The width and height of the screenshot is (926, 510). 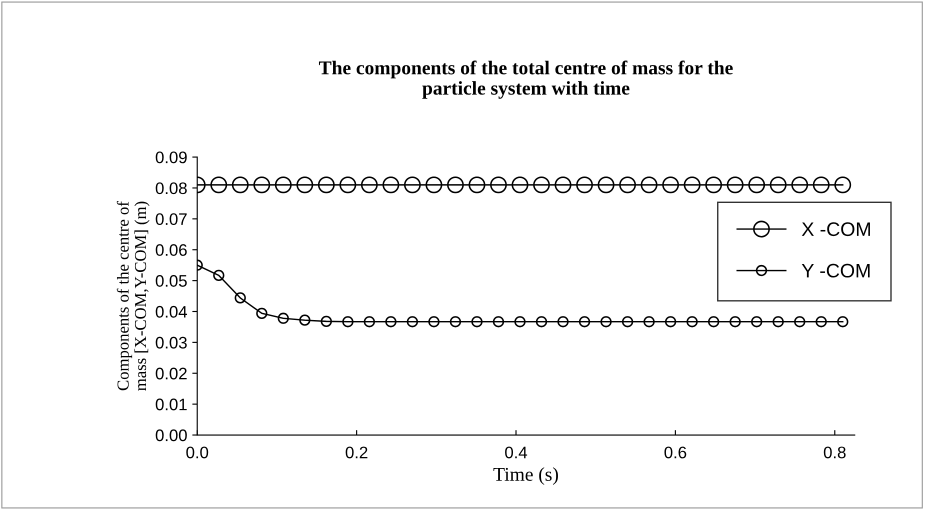 What do you see at coordinates (836, 271) in the screenshot?
I see `legend-label: Y -COM` at bounding box center [836, 271].